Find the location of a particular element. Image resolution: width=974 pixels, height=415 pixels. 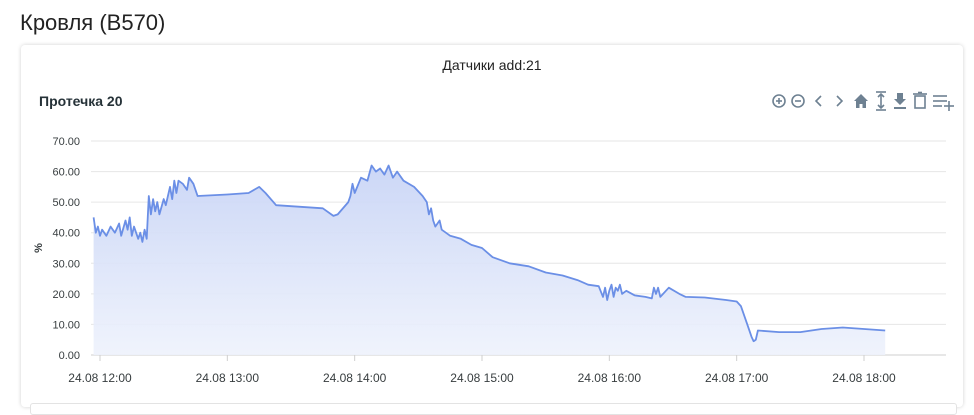

trash-icon is located at coordinates (920, 100).